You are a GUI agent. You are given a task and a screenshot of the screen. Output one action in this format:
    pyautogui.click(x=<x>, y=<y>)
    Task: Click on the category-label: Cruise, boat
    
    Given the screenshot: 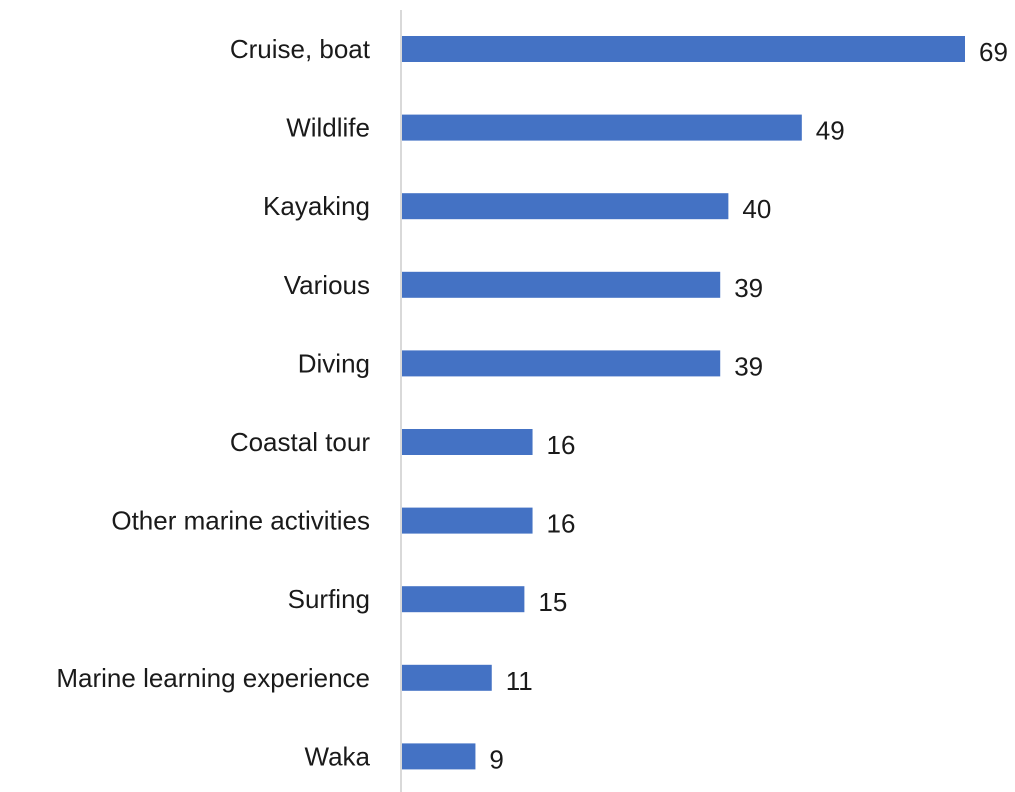 What is the action you would take?
    pyautogui.click(x=300, y=49)
    